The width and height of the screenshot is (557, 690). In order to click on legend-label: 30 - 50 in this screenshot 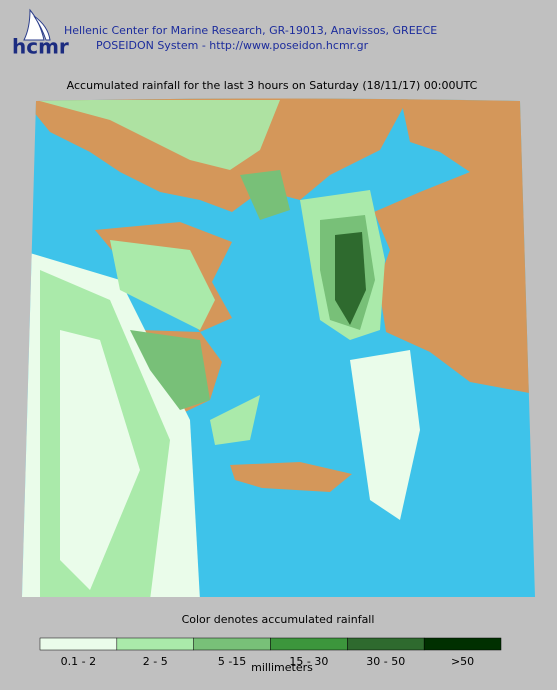, I will do `click(385, 661)`.